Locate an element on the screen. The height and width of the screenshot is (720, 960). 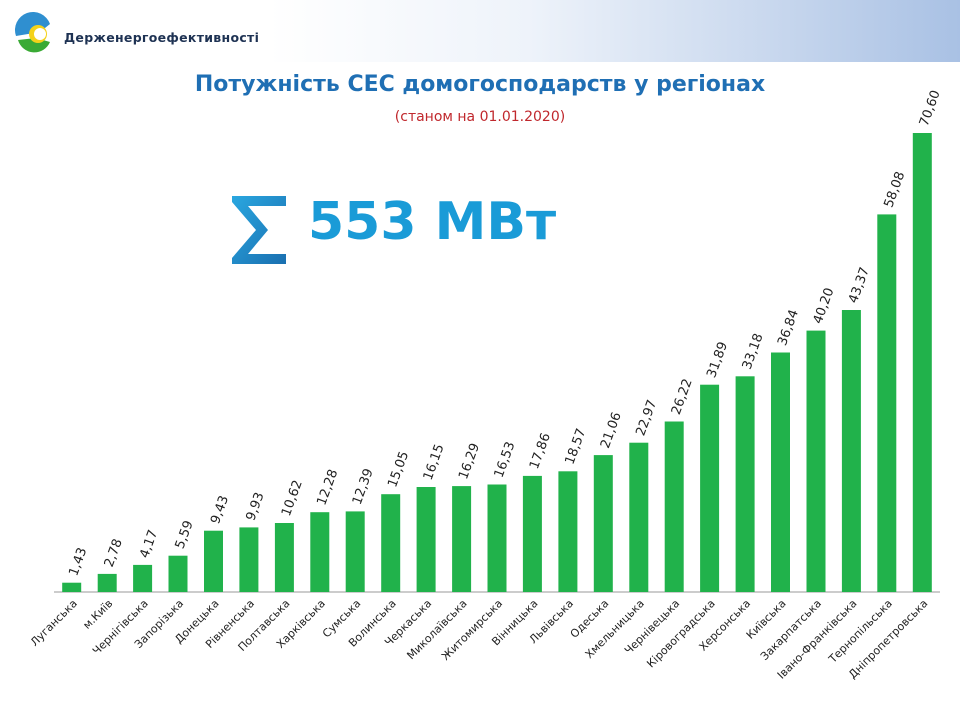
chart-subtitle: (станом на 01.01.2020) is located at coordinates (480, 117).